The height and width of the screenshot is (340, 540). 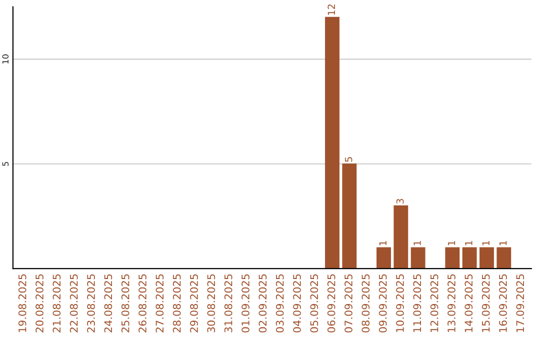 I want to click on x-tick-label: 14.09.2025, so click(x=468, y=303).